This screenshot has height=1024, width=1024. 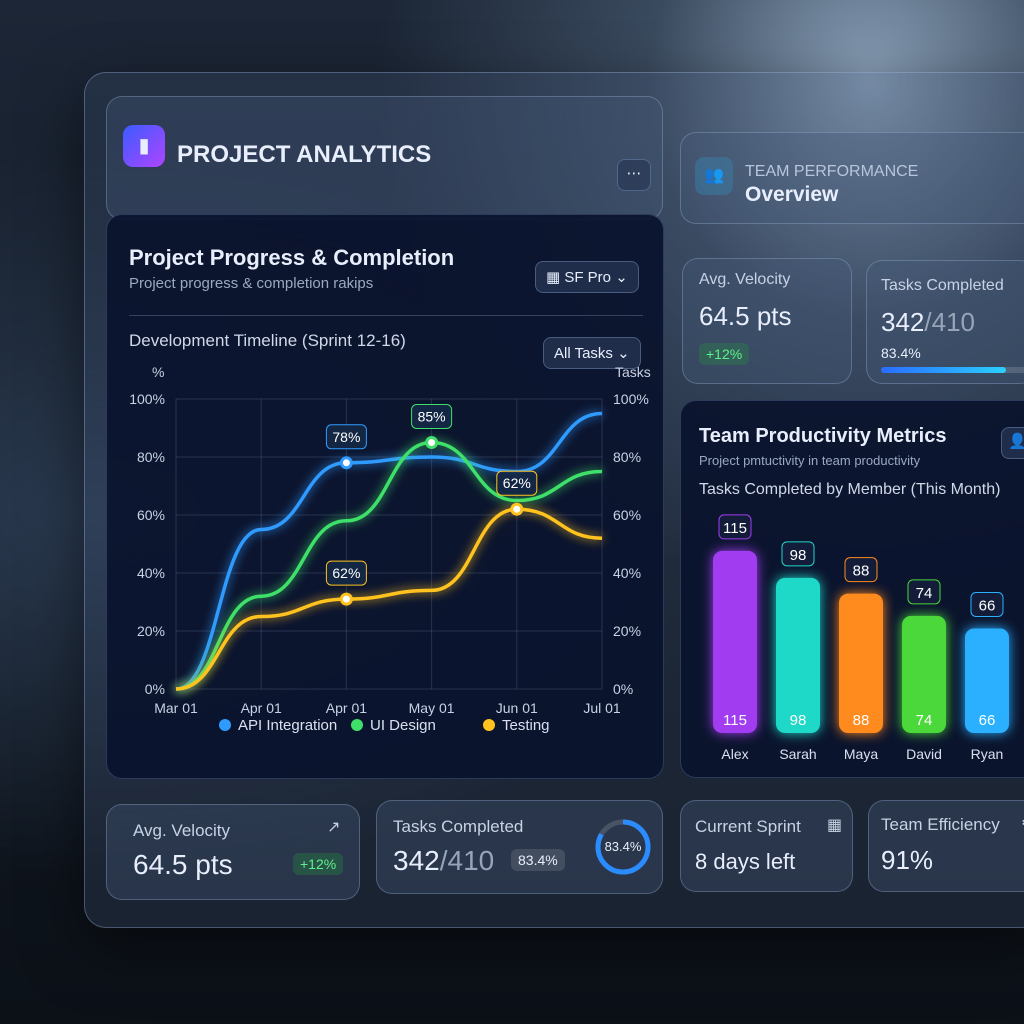 What do you see at coordinates (924, 754) in the screenshot?
I see `bar-category-label: David` at bounding box center [924, 754].